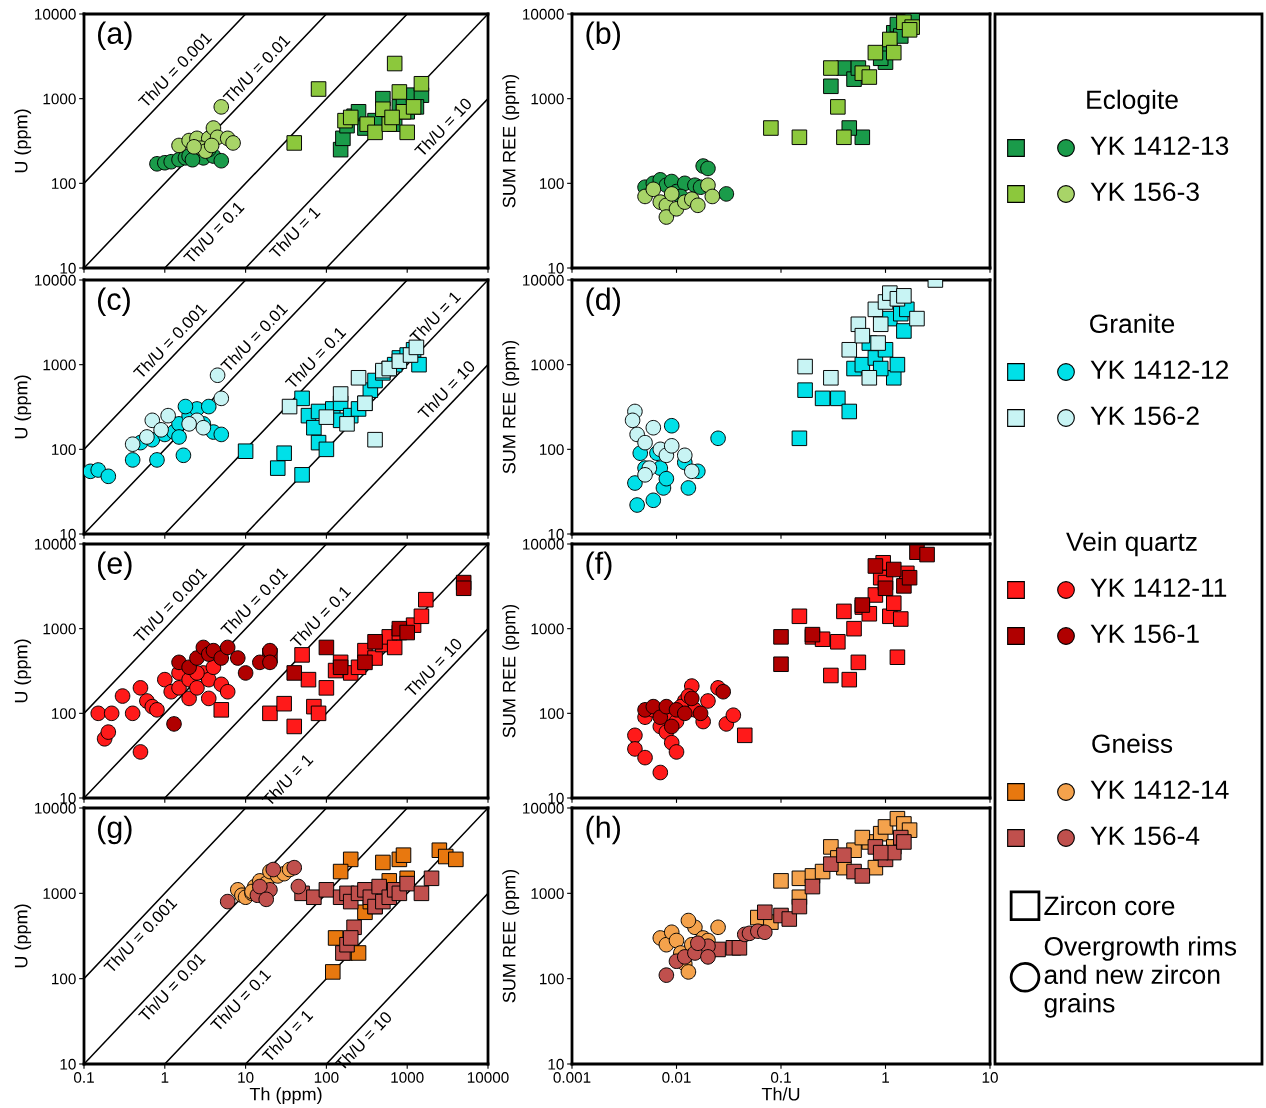 Image resolution: width=1266 pixels, height=1108 pixels. I want to click on legend-label: YK 156-1, so click(1144, 634).